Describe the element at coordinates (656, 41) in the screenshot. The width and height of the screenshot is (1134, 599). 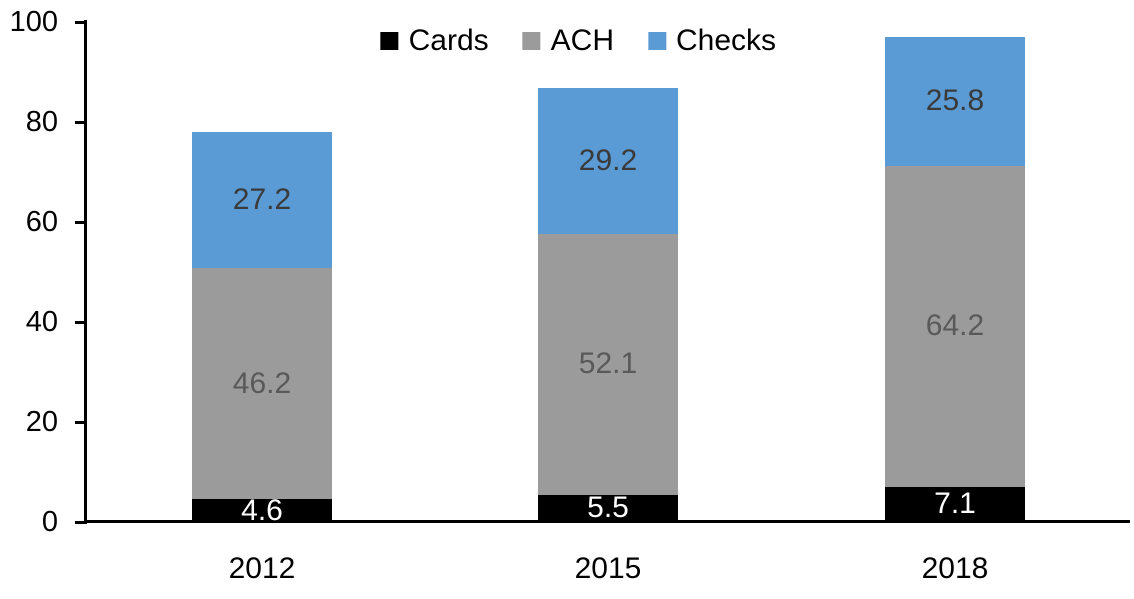
I see `legend-swatch-checks-icon` at that location.